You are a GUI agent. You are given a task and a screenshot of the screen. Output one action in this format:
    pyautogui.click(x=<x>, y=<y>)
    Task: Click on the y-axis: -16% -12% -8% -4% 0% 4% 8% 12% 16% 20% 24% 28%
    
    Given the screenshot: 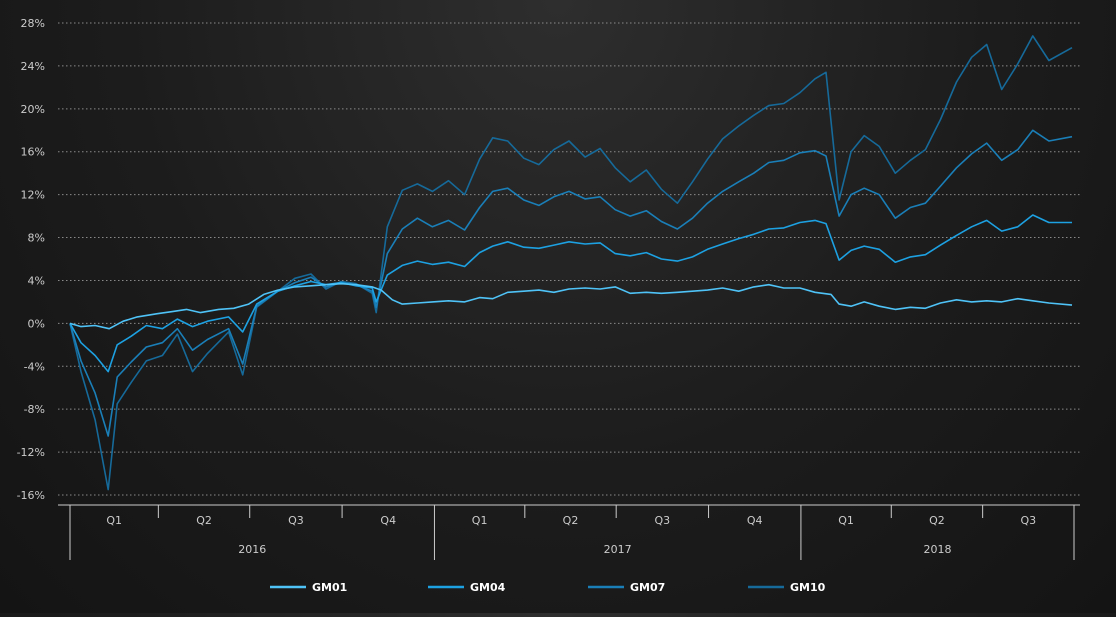 What is the action you would take?
    pyautogui.click(x=31, y=259)
    